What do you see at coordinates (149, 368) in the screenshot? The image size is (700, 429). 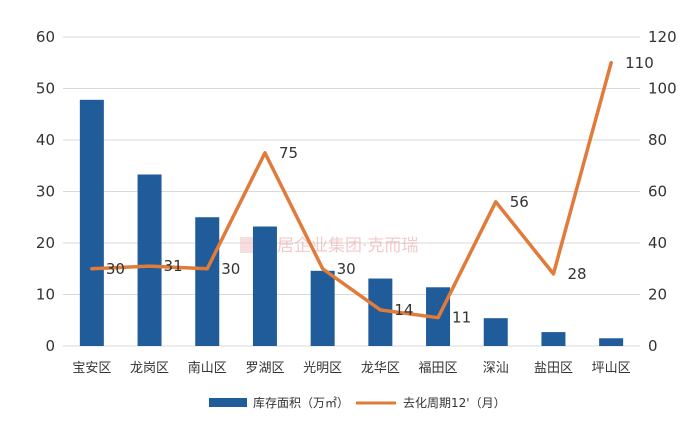 I see `category-label: 龙岗区` at bounding box center [149, 368].